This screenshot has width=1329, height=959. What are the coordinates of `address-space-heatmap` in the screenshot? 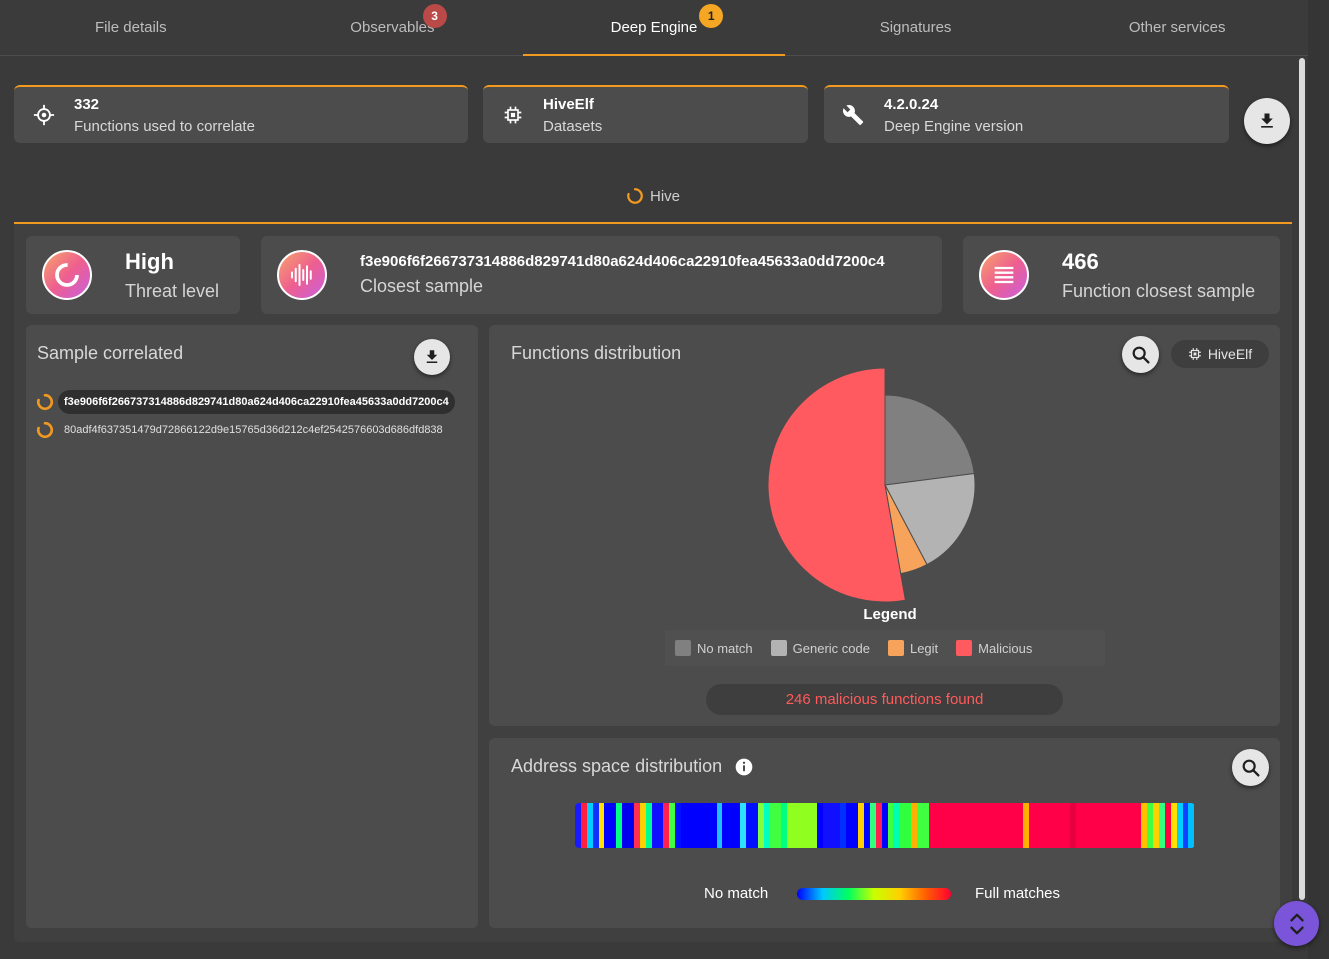 It's located at (885, 825).